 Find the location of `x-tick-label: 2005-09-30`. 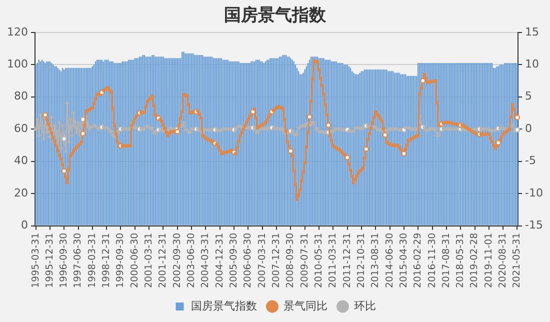

x-tick-label: 2005-09-30 is located at coordinates (234, 260).